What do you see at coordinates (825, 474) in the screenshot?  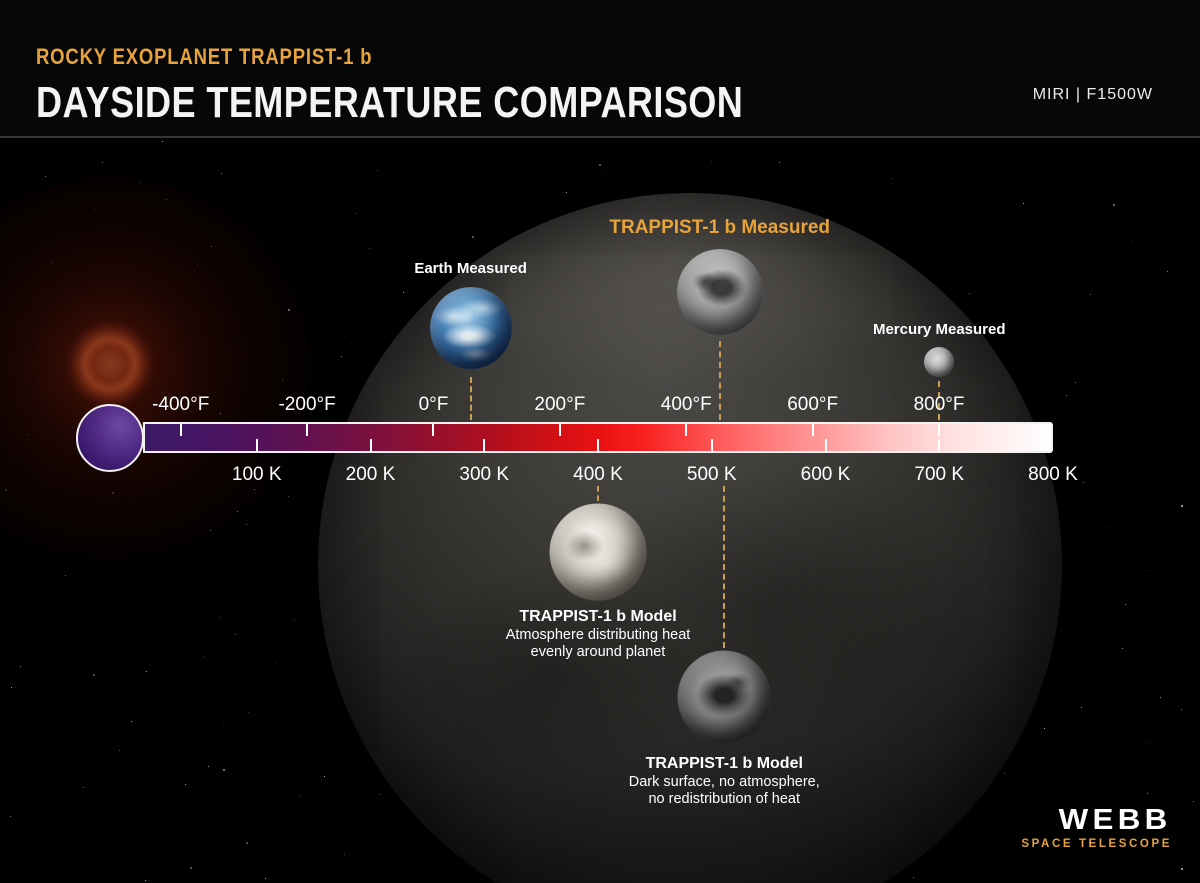 I see `kelvin-tick-label: 600 K` at bounding box center [825, 474].